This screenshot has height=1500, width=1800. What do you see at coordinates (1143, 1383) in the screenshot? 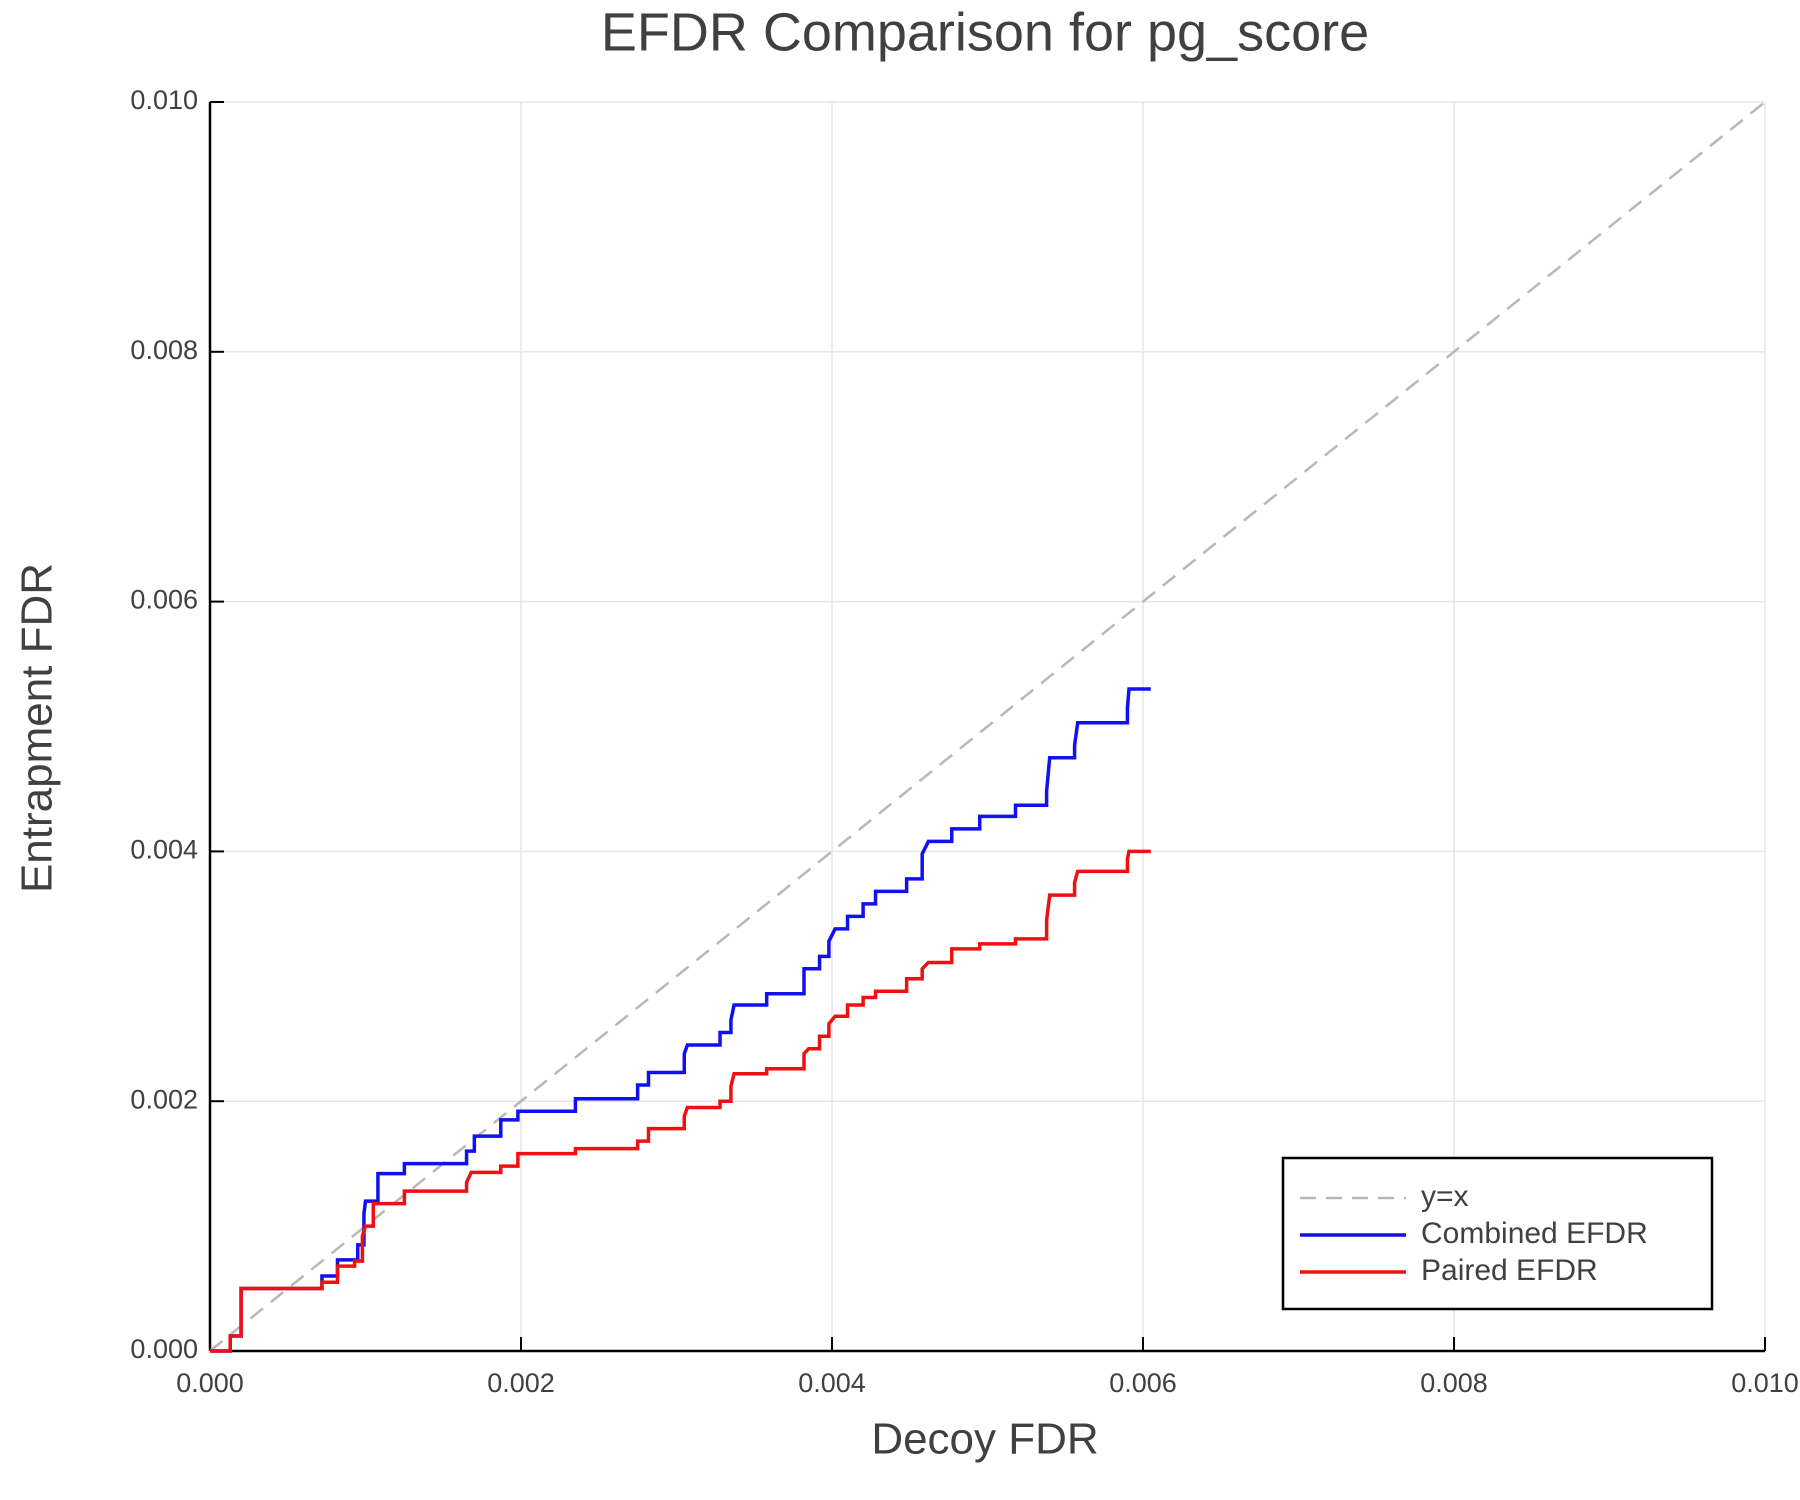
I see `x-tick-label: 0.006` at bounding box center [1143, 1383].